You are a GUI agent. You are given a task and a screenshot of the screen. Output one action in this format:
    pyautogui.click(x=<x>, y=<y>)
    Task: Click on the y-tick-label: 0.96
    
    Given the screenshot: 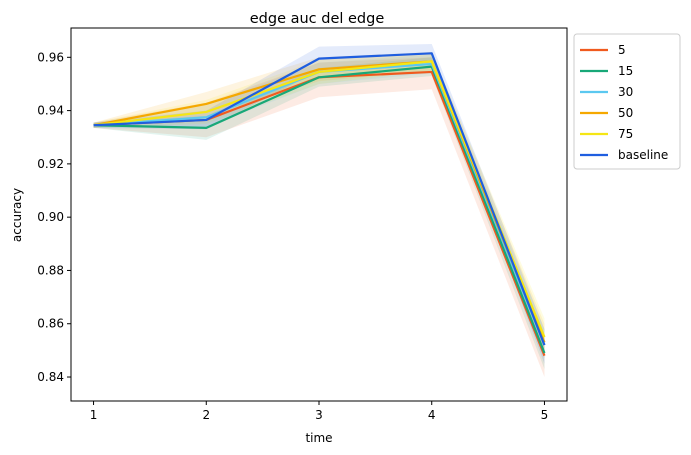 What is the action you would take?
    pyautogui.click(x=50, y=57)
    